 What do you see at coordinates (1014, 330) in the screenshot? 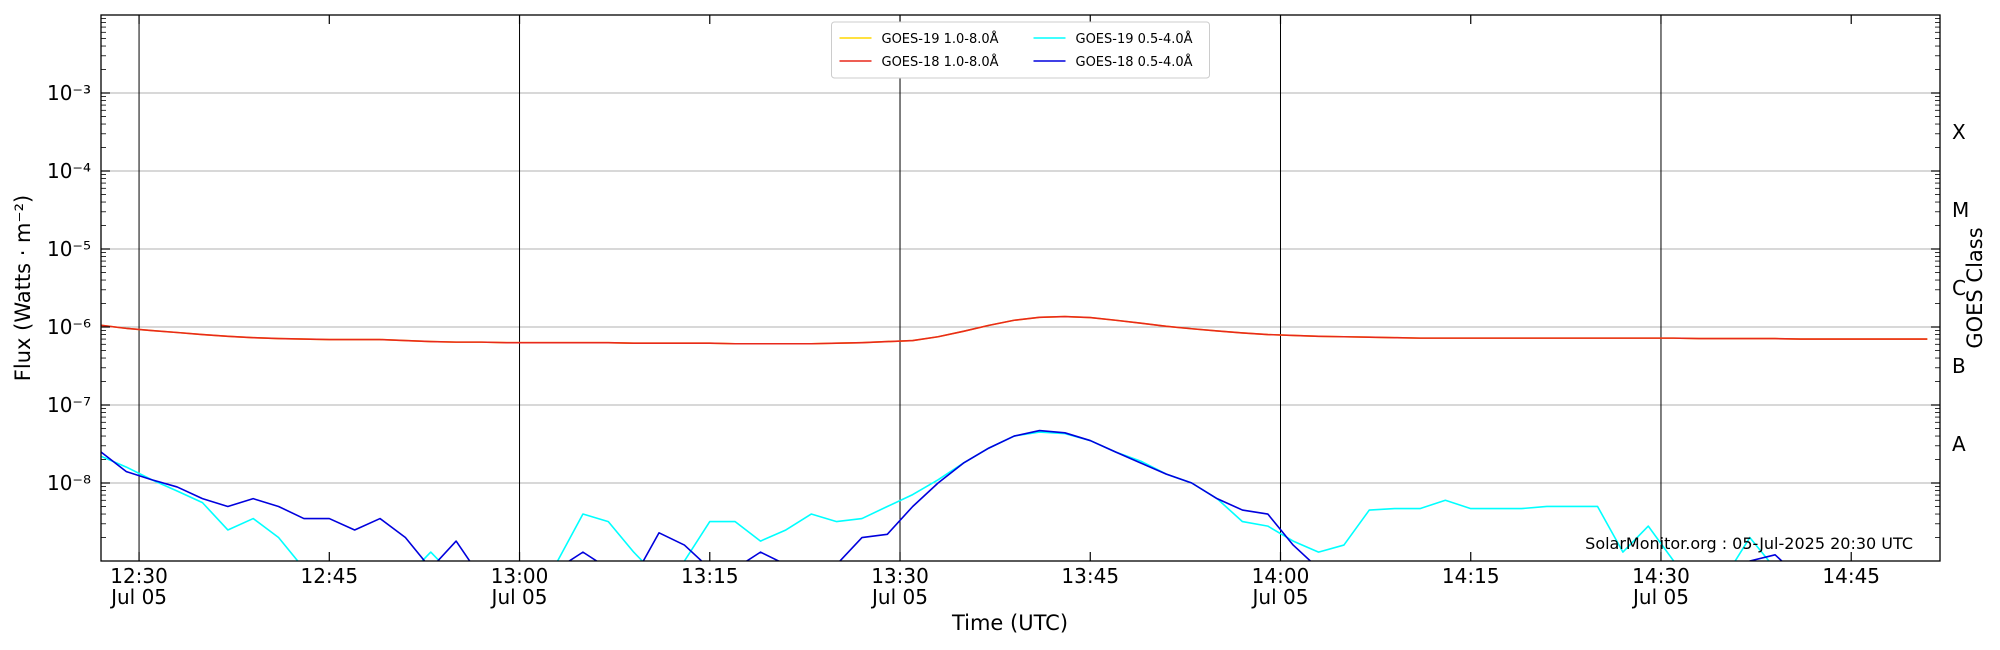
I see `series-line` at bounding box center [1014, 330].